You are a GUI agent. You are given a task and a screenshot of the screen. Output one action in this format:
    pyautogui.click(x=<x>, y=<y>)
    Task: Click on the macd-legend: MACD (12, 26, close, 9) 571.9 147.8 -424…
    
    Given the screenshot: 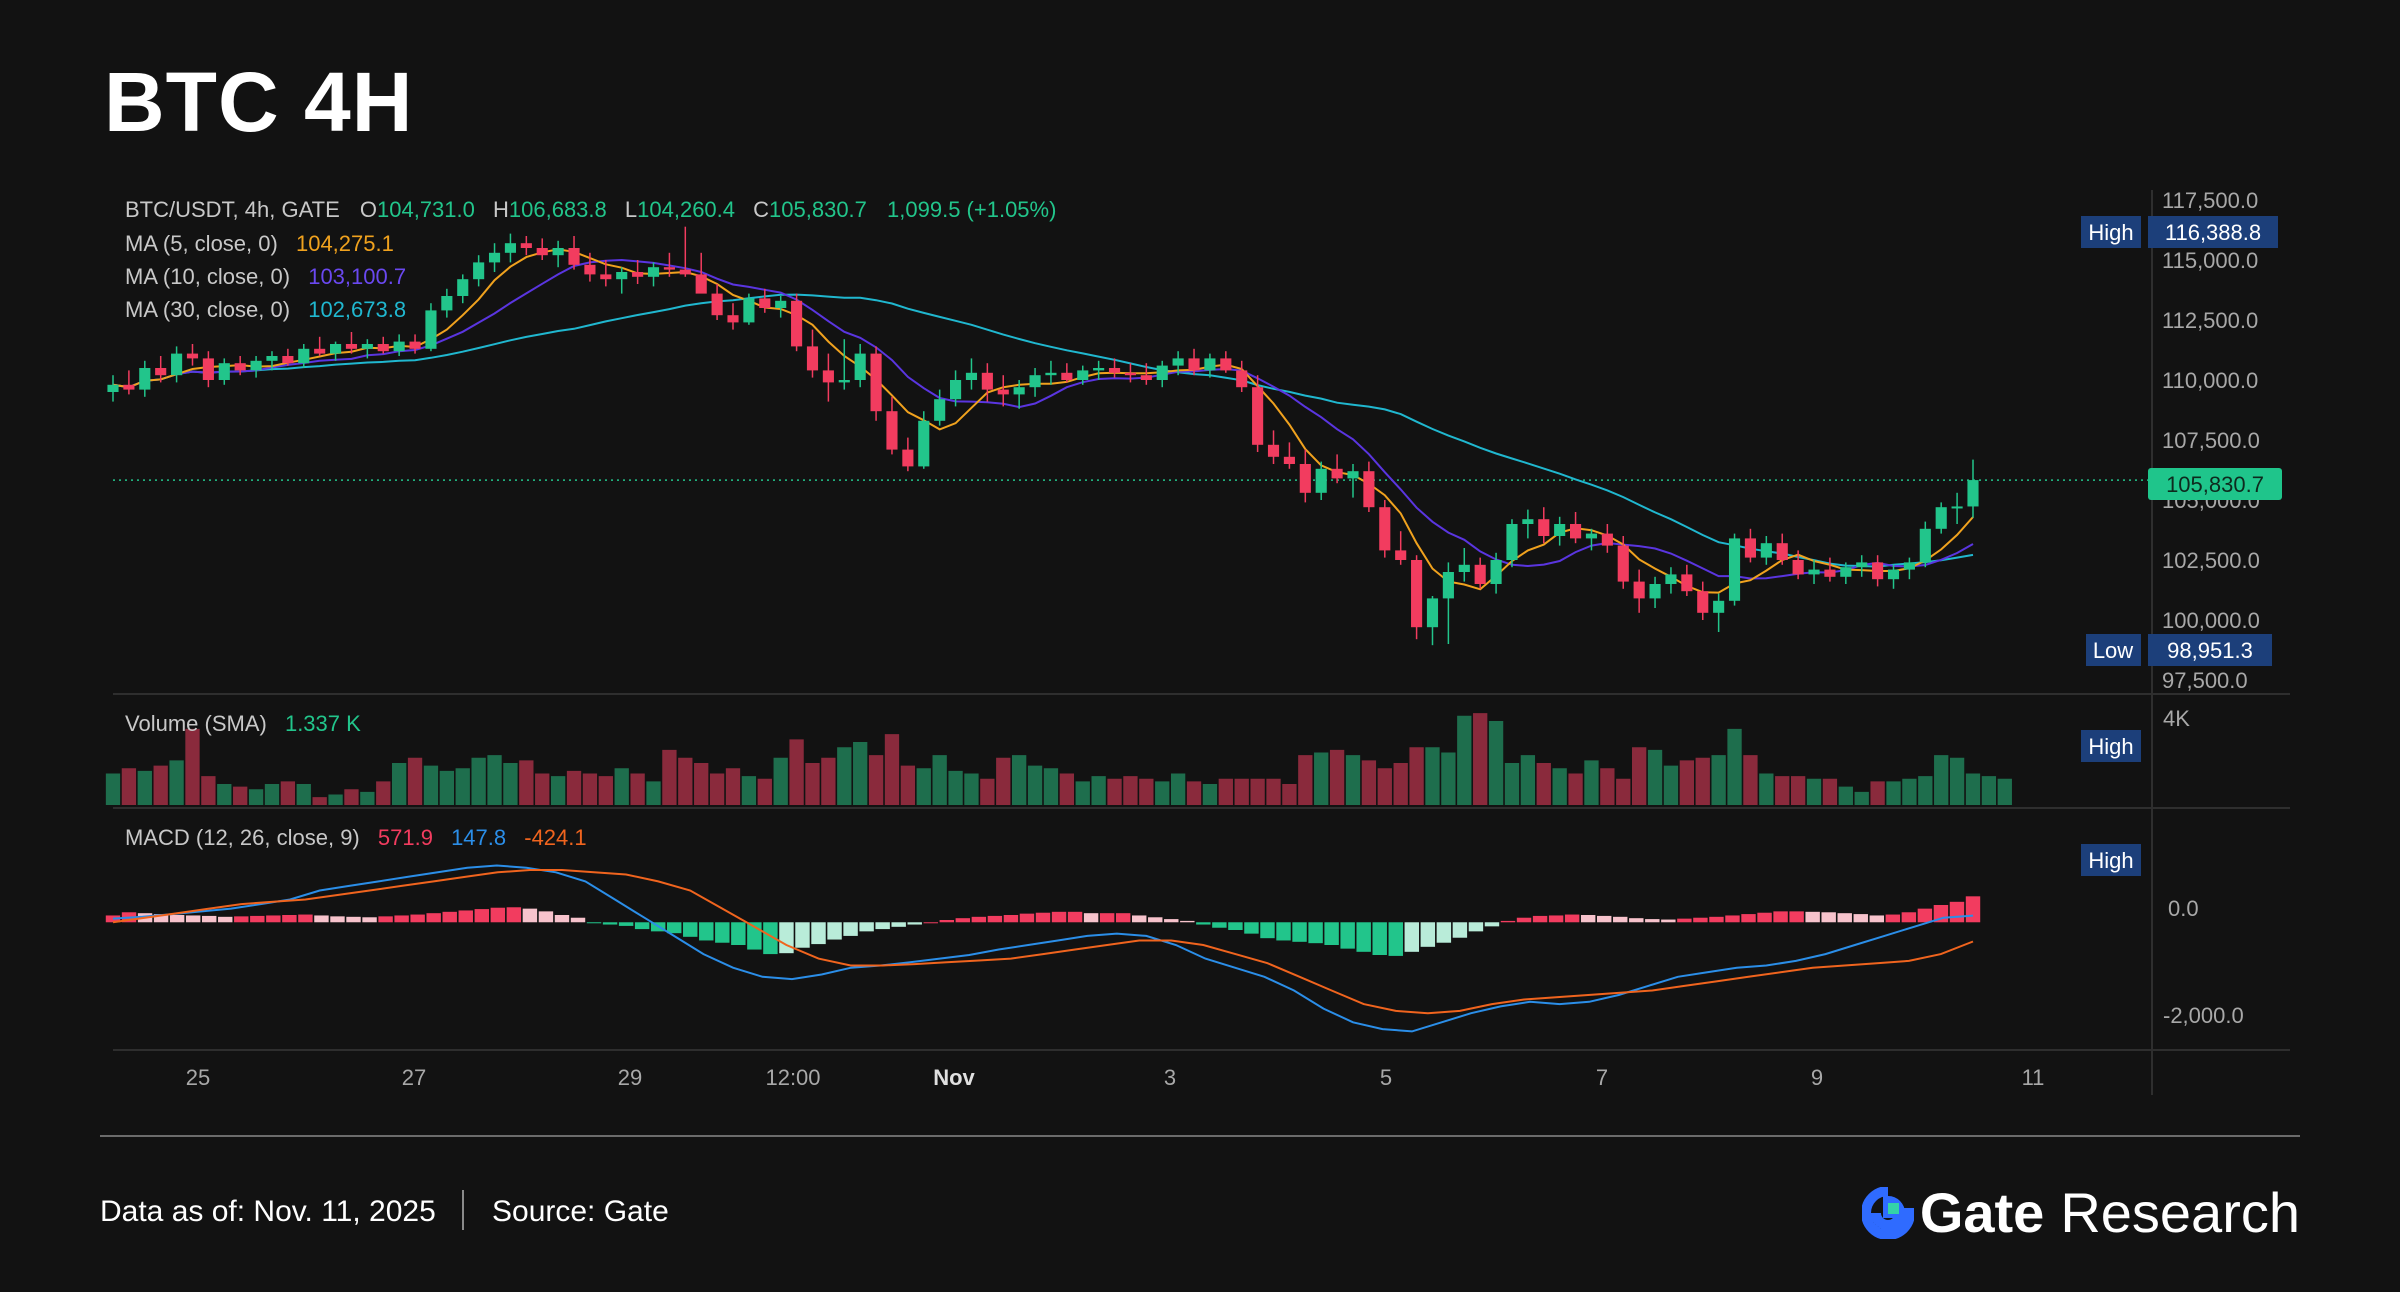 What is the action you would take?
    pyautogui.click(x=356, y=837)
    